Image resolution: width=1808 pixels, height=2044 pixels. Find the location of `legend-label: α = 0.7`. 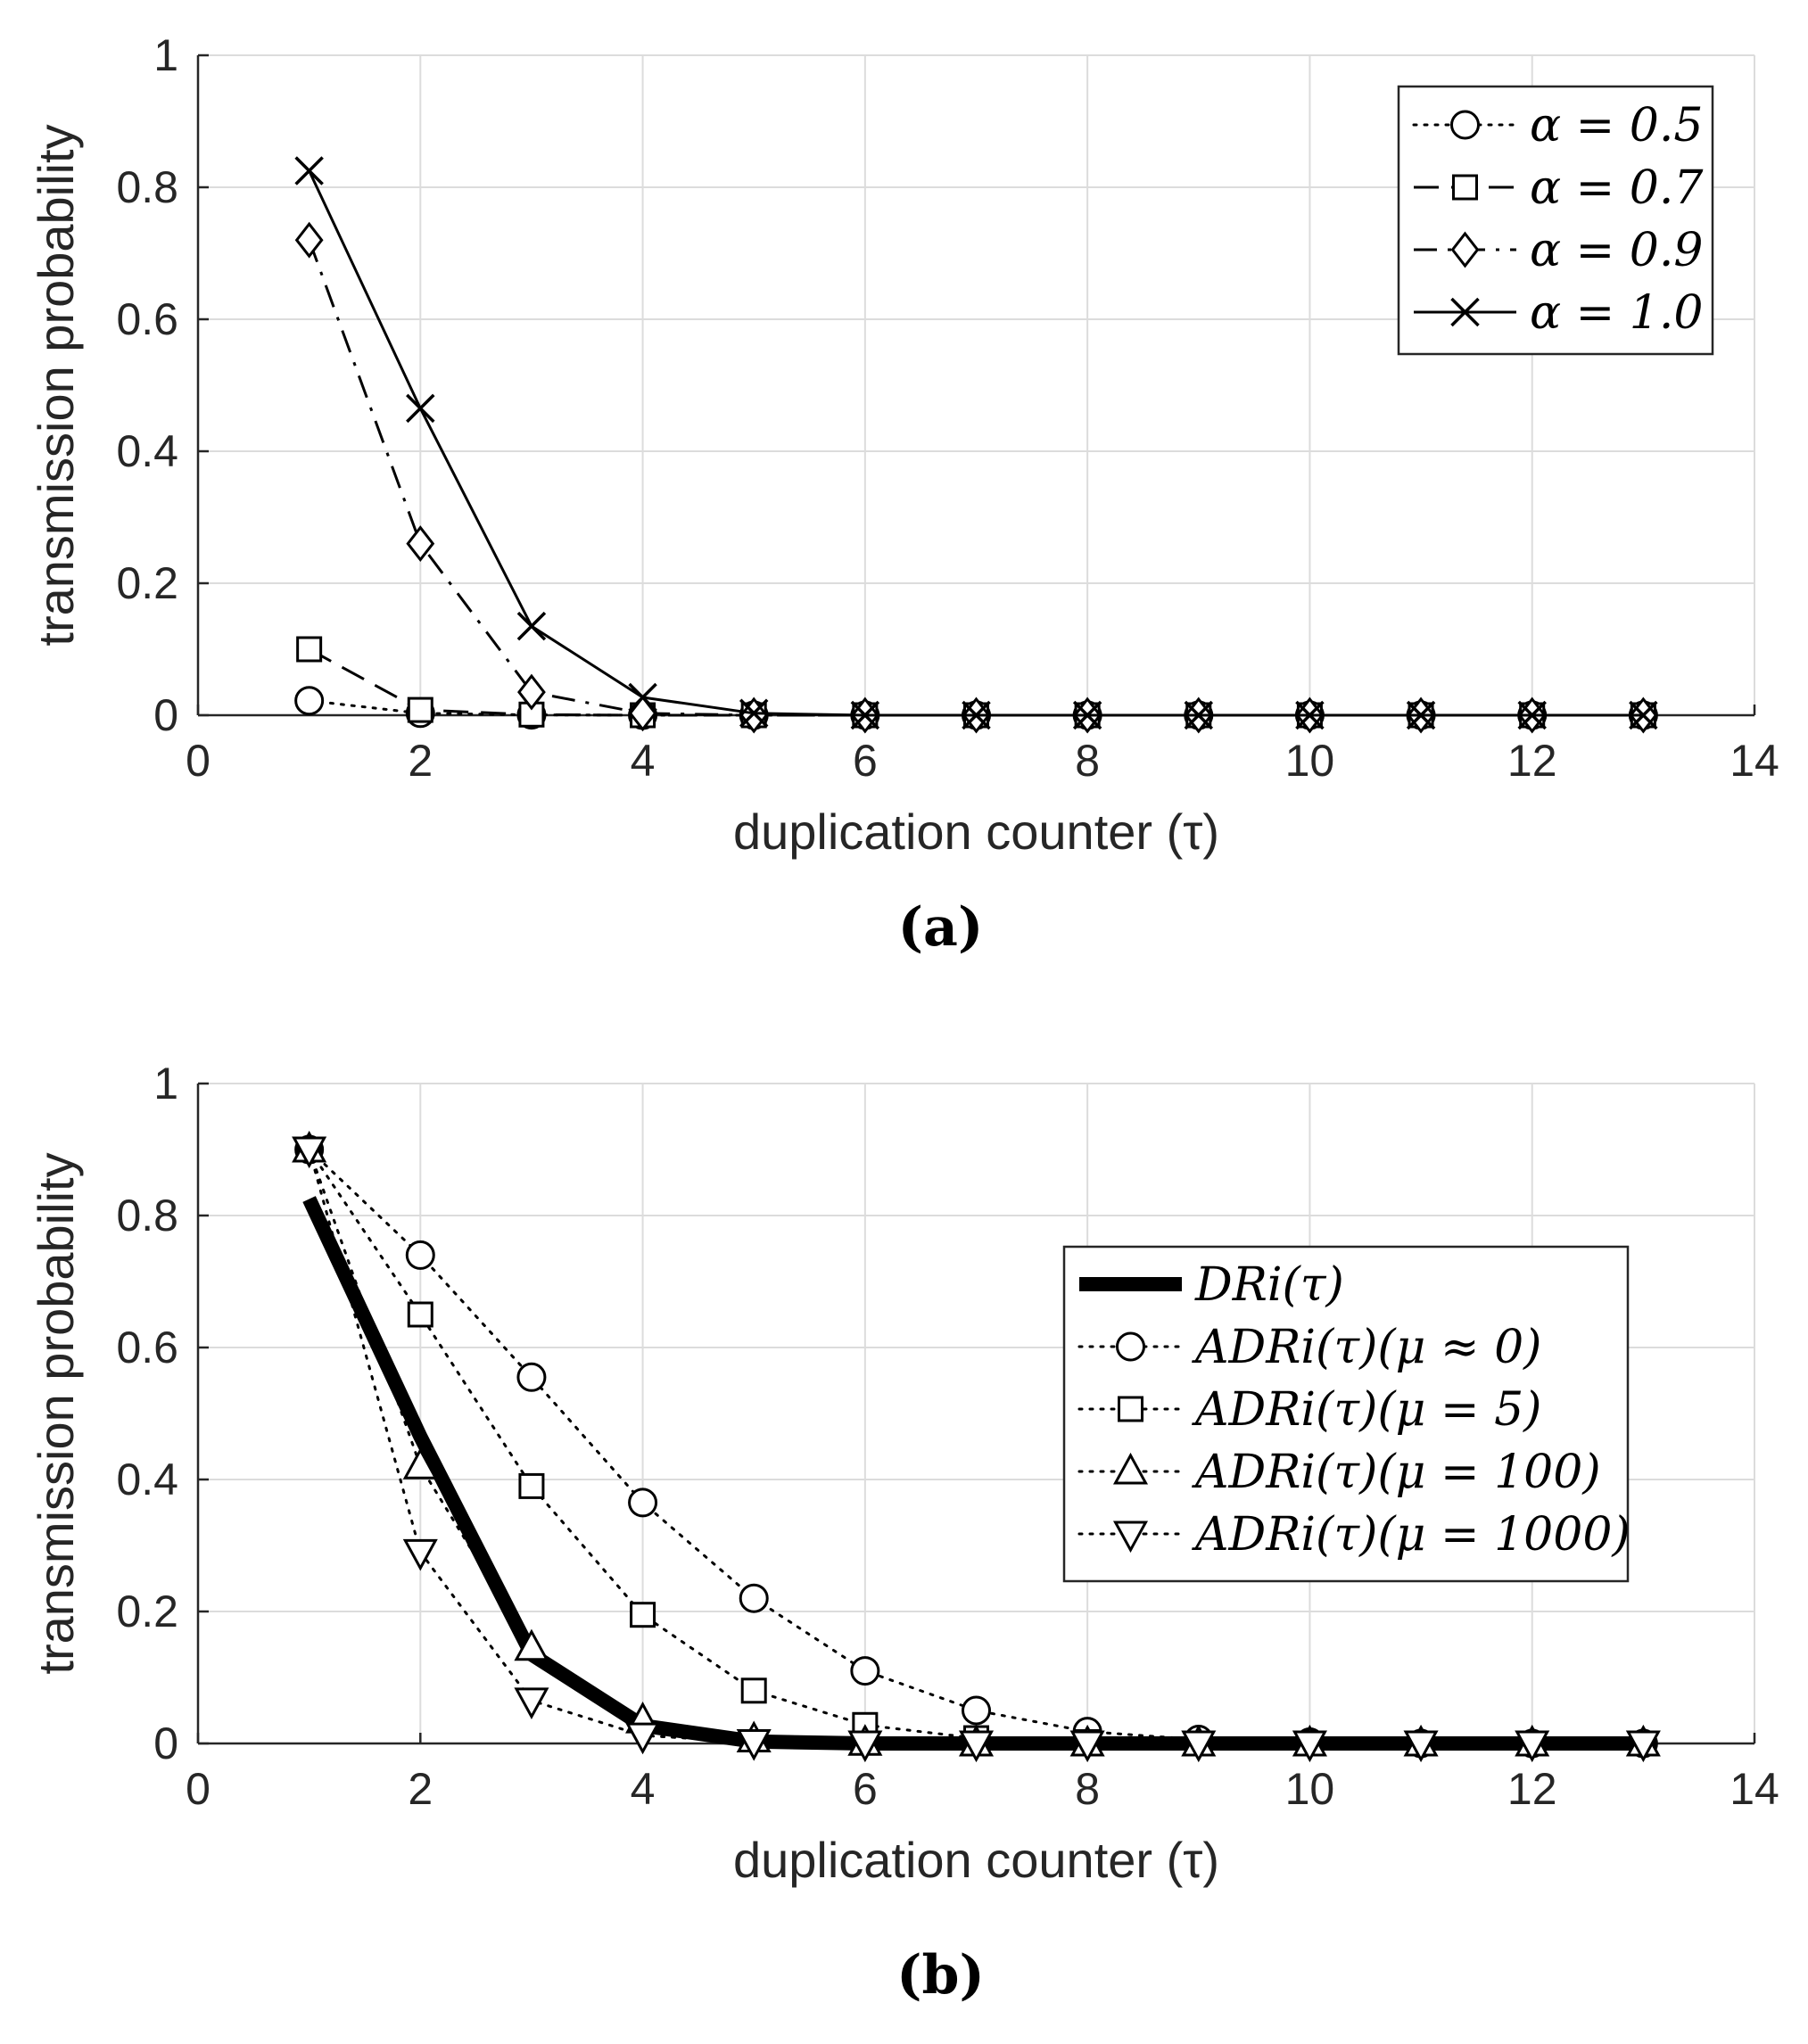

legend-label: α = 0.7 is located at coordinates (1617, 188).